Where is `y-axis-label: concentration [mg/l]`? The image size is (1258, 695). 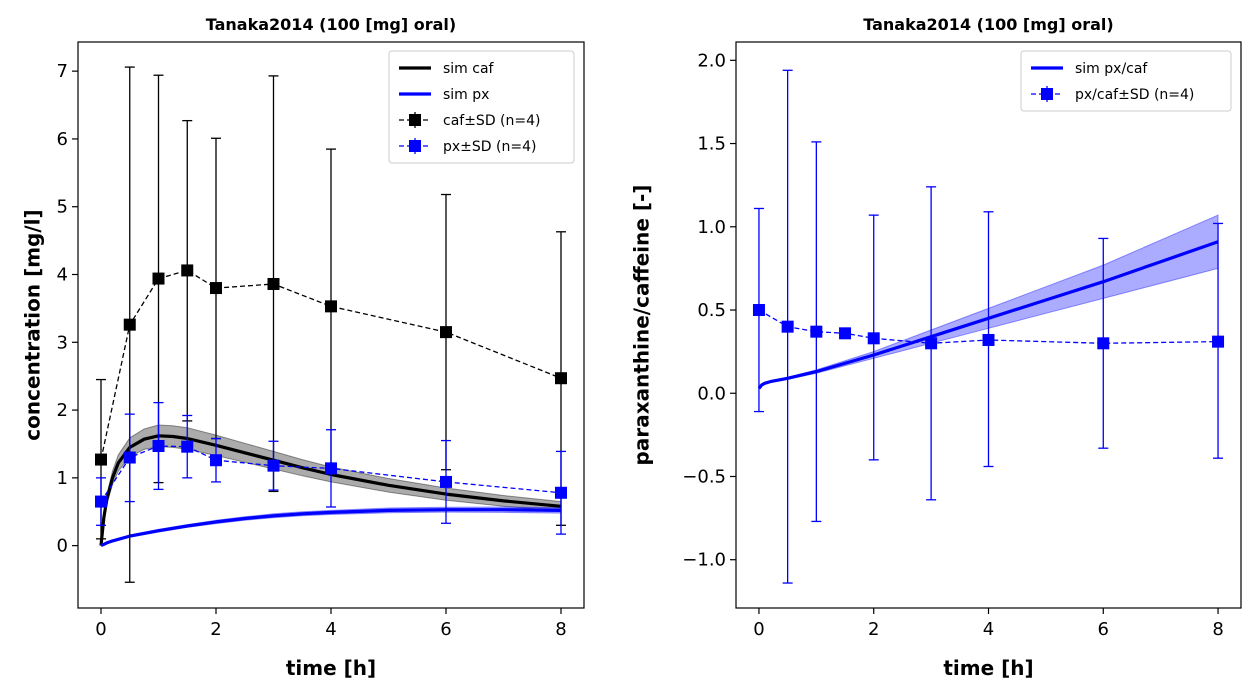
y-axis-label: concentration [mg/l] is located at coordinates (33, 324).